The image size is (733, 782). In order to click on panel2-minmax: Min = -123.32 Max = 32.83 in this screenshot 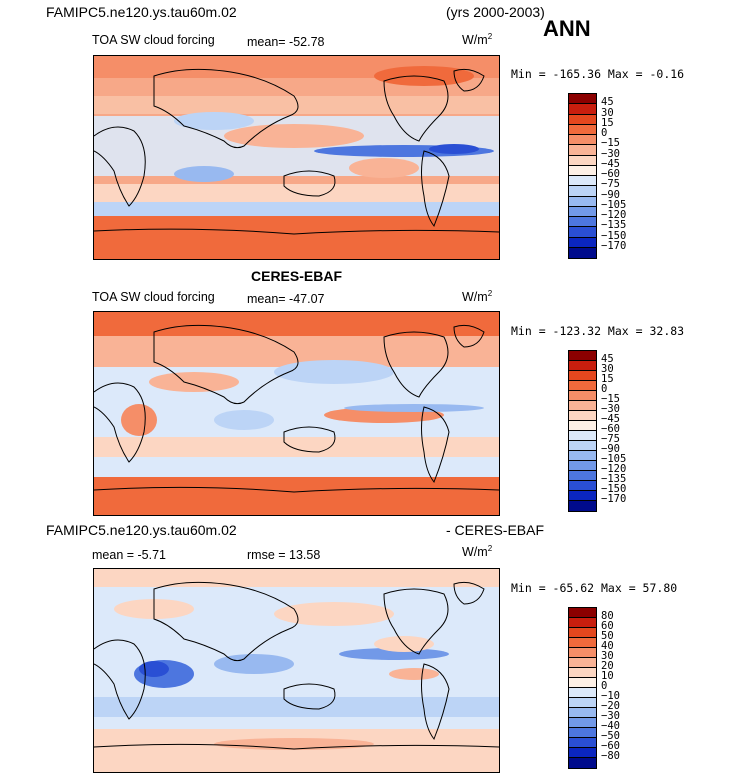, I will do `click(598, 331)`.